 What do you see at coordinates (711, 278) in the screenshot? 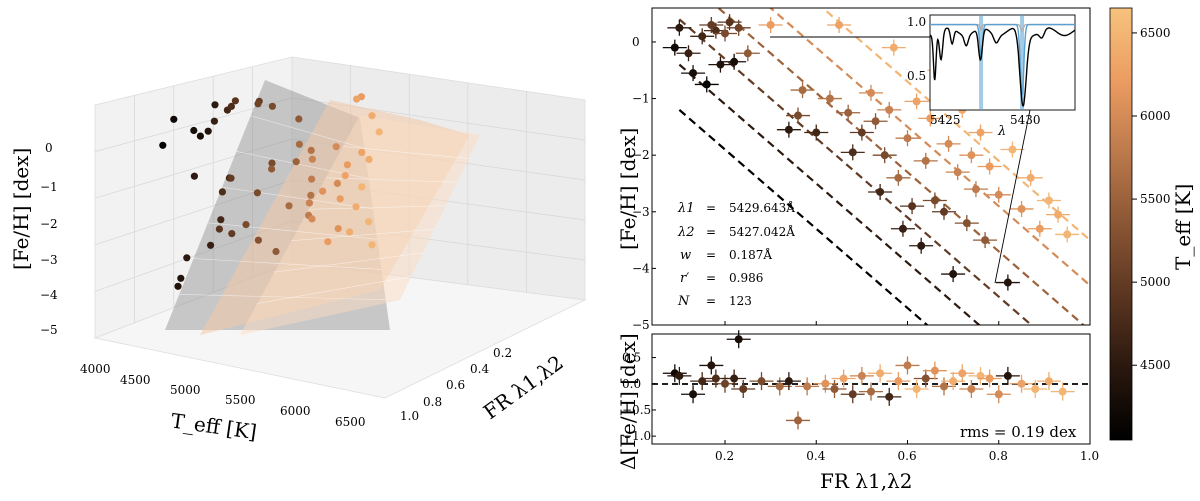
I see `param-eq-3: =` at bounding box center [711, 278].